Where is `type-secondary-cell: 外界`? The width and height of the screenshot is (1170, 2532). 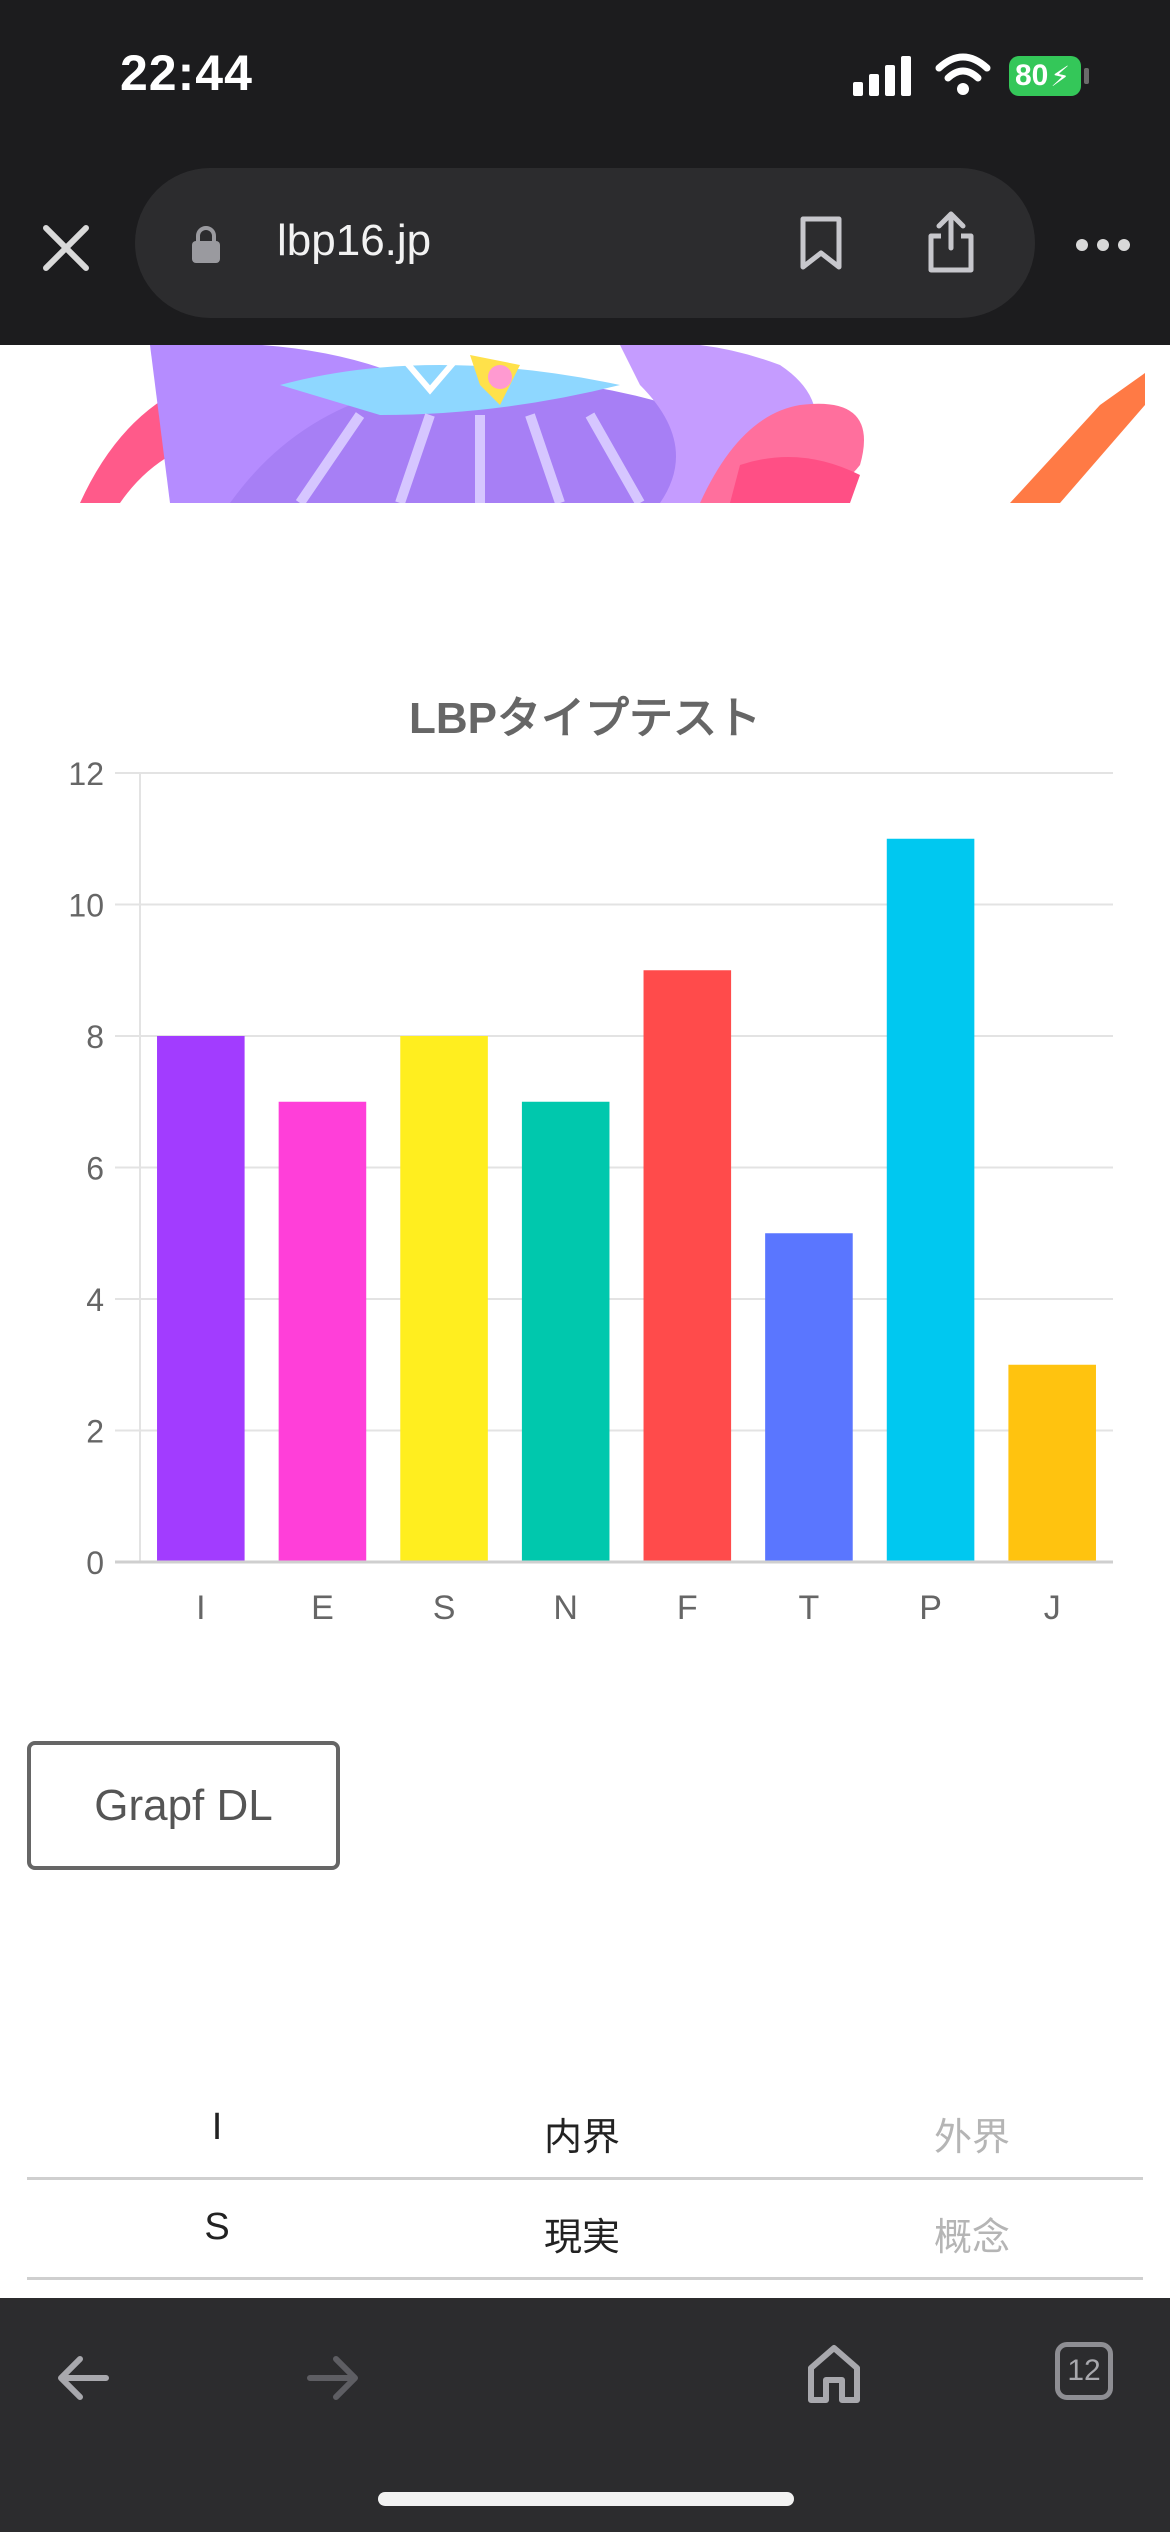
type-secondary-cell: 外界 is located at coordinates (971, 2138).